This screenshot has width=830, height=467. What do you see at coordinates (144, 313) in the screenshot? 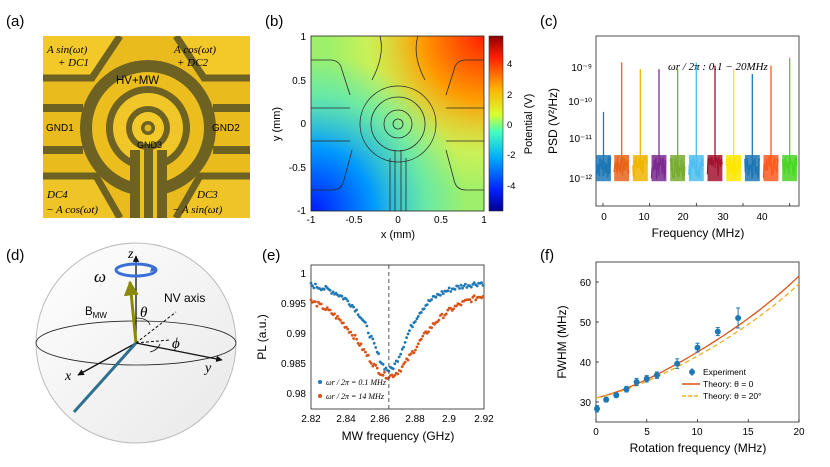
I see `theta-label: θ` at bounding box center [144, 313].